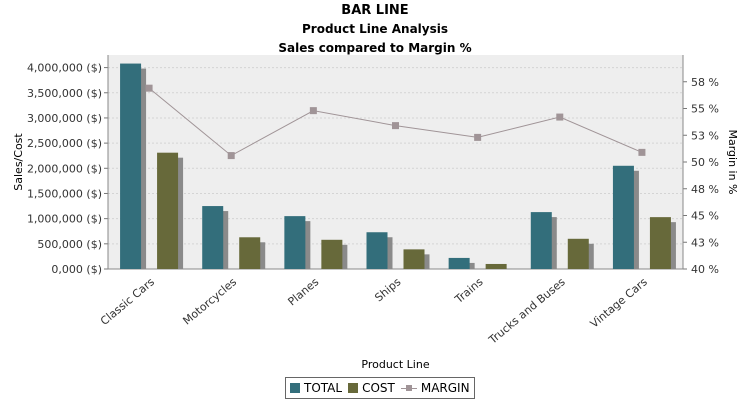  Describe the element at coordinates (64, 143) in the screenshot. I see `y-tick-label: 2,500,000 ($)` at that location.